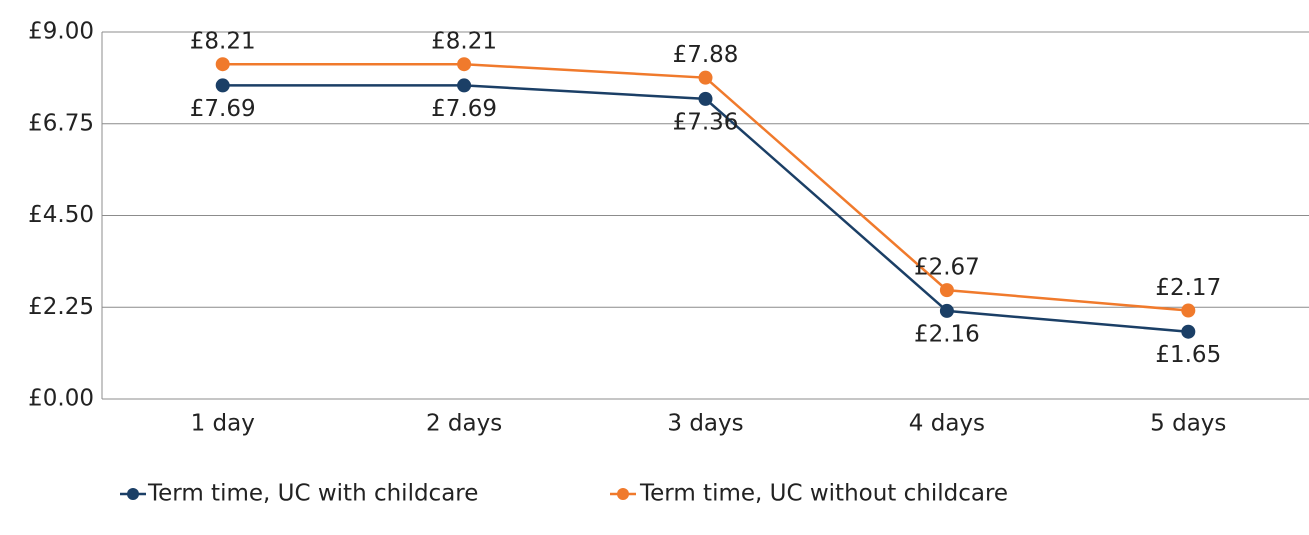 This screenshot has width=1309, height=535. What do you see at coordinates (1188, 288) in the screenshot?
I see `data-label: £2.17` at bounding box center [1188, 288].